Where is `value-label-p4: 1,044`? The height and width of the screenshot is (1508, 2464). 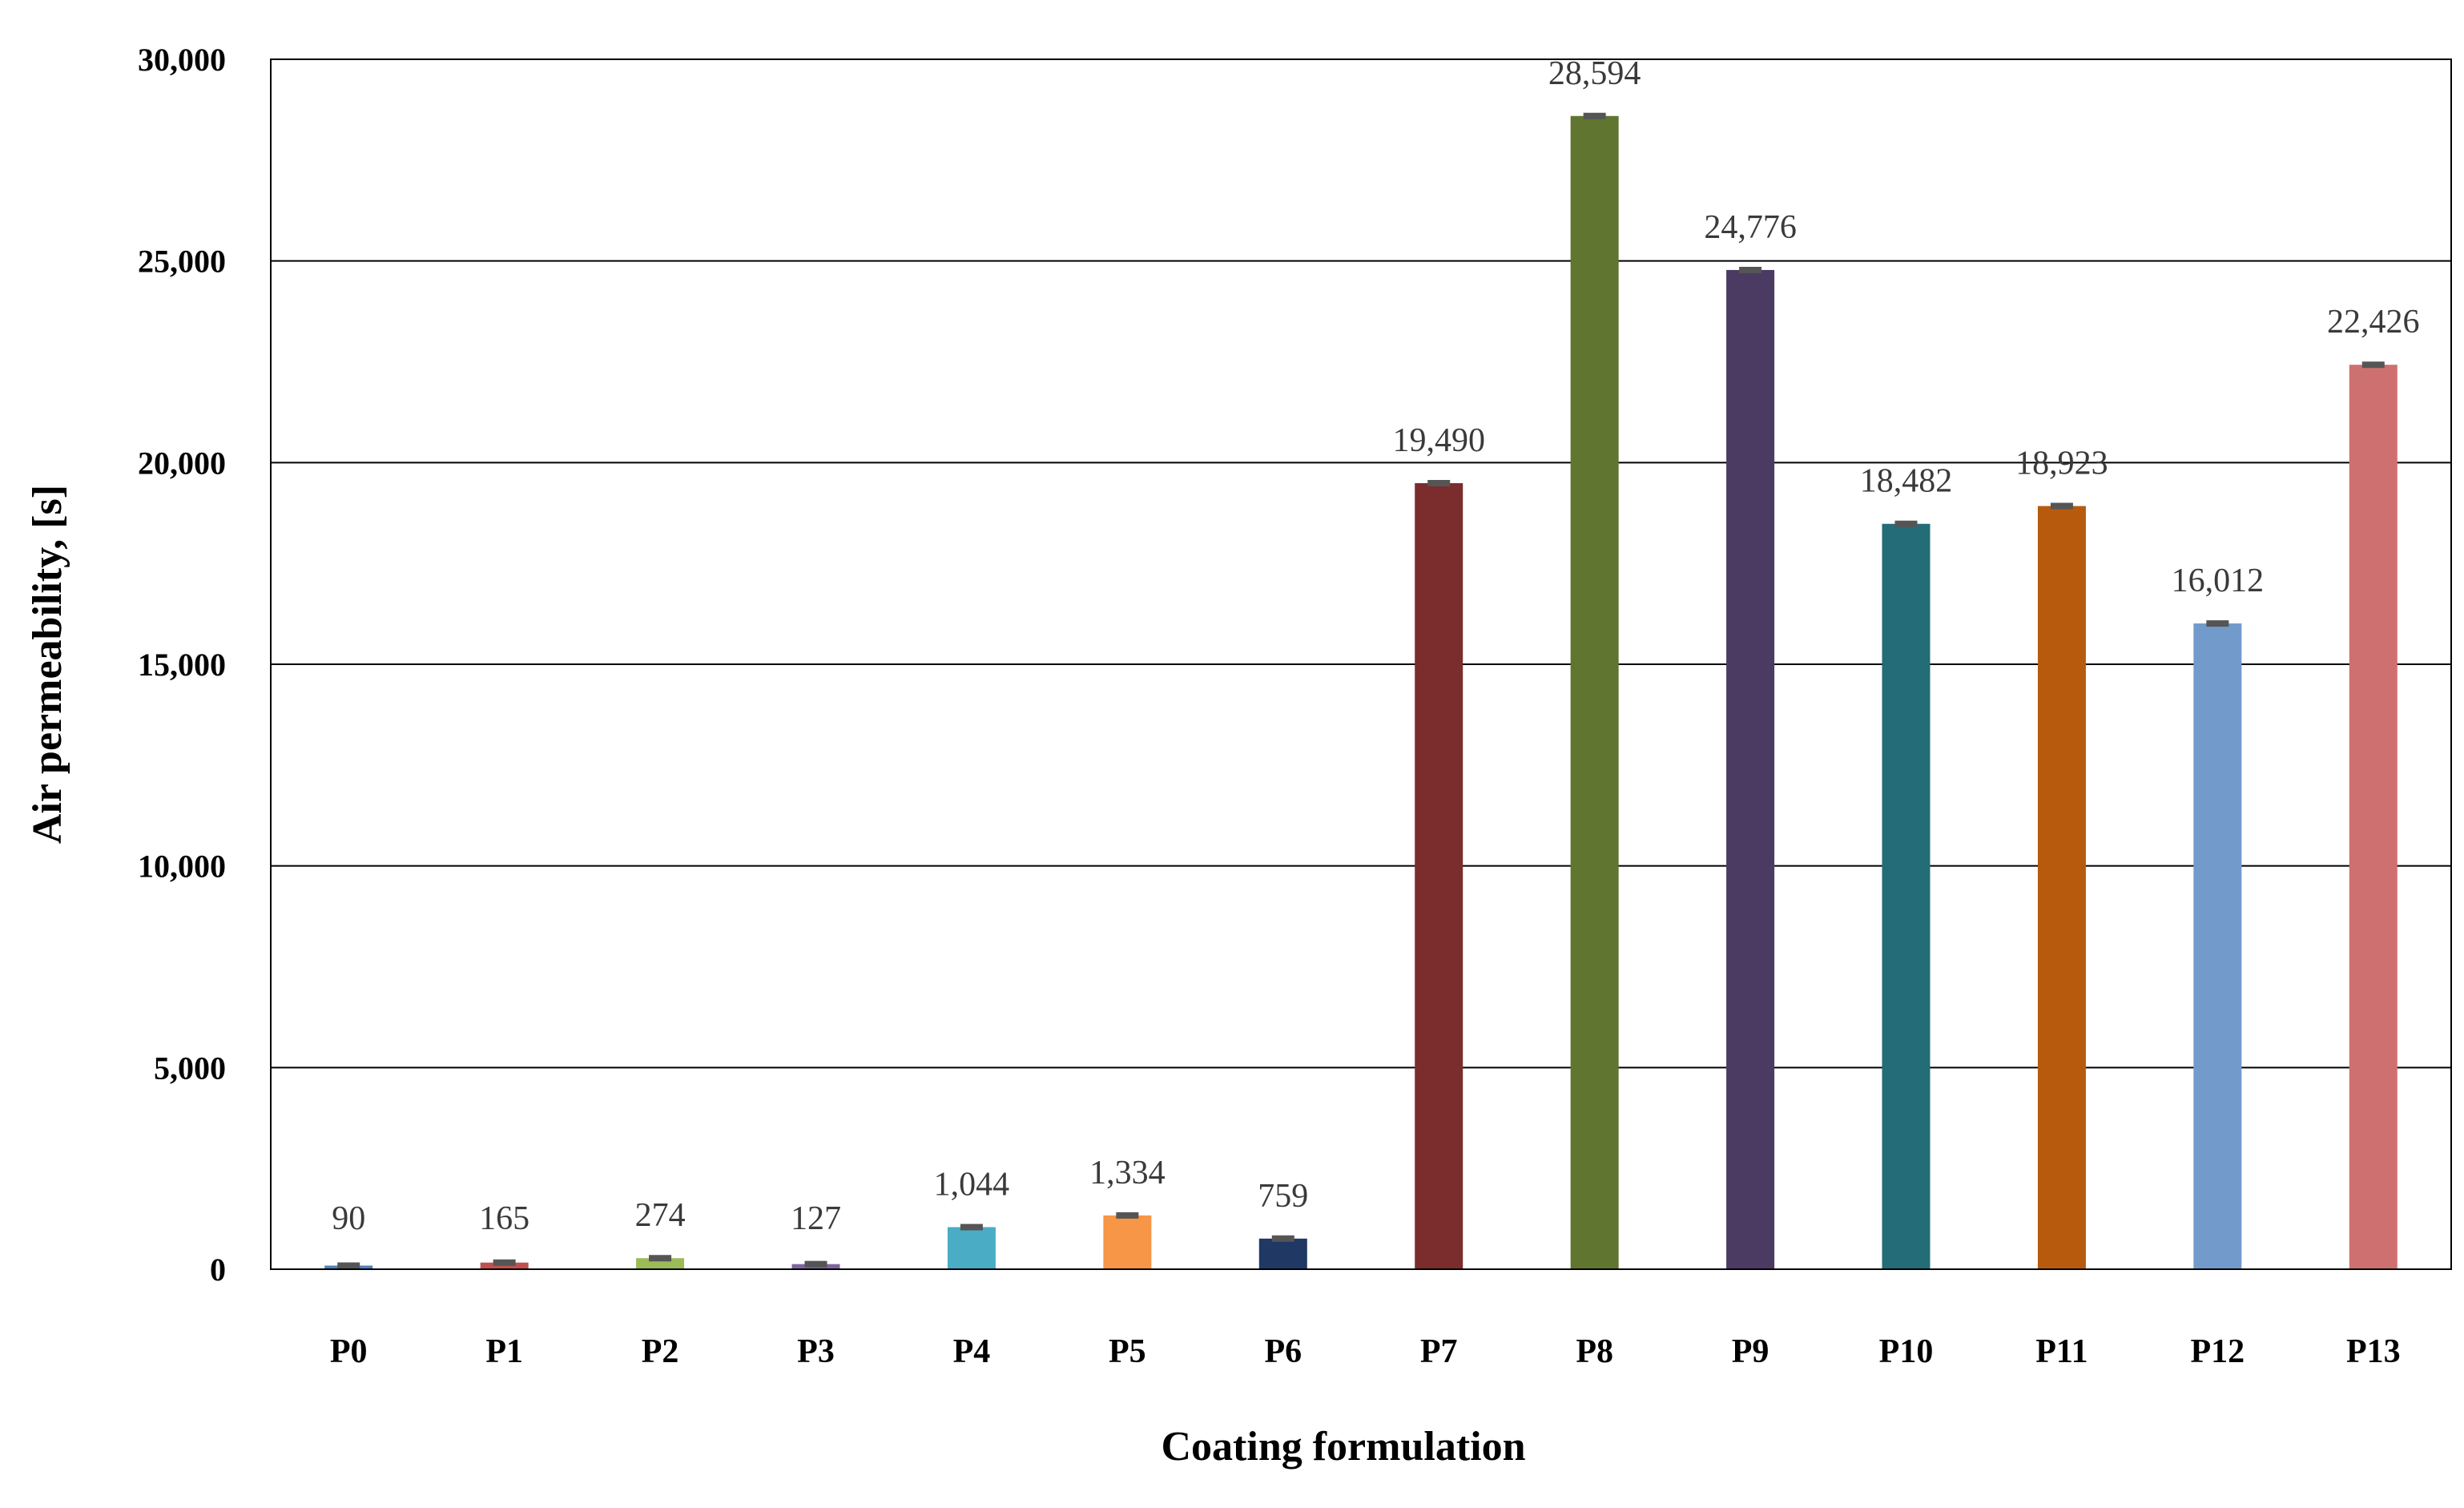 value-label-p4: 1,044 is located at coordinates (972, 1184).